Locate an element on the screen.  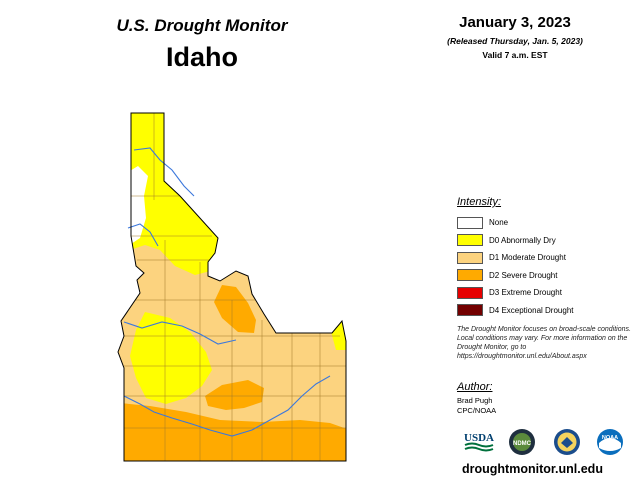
legend-item-d1: D1 Moderate Drought is located at coordinates (544, 258).